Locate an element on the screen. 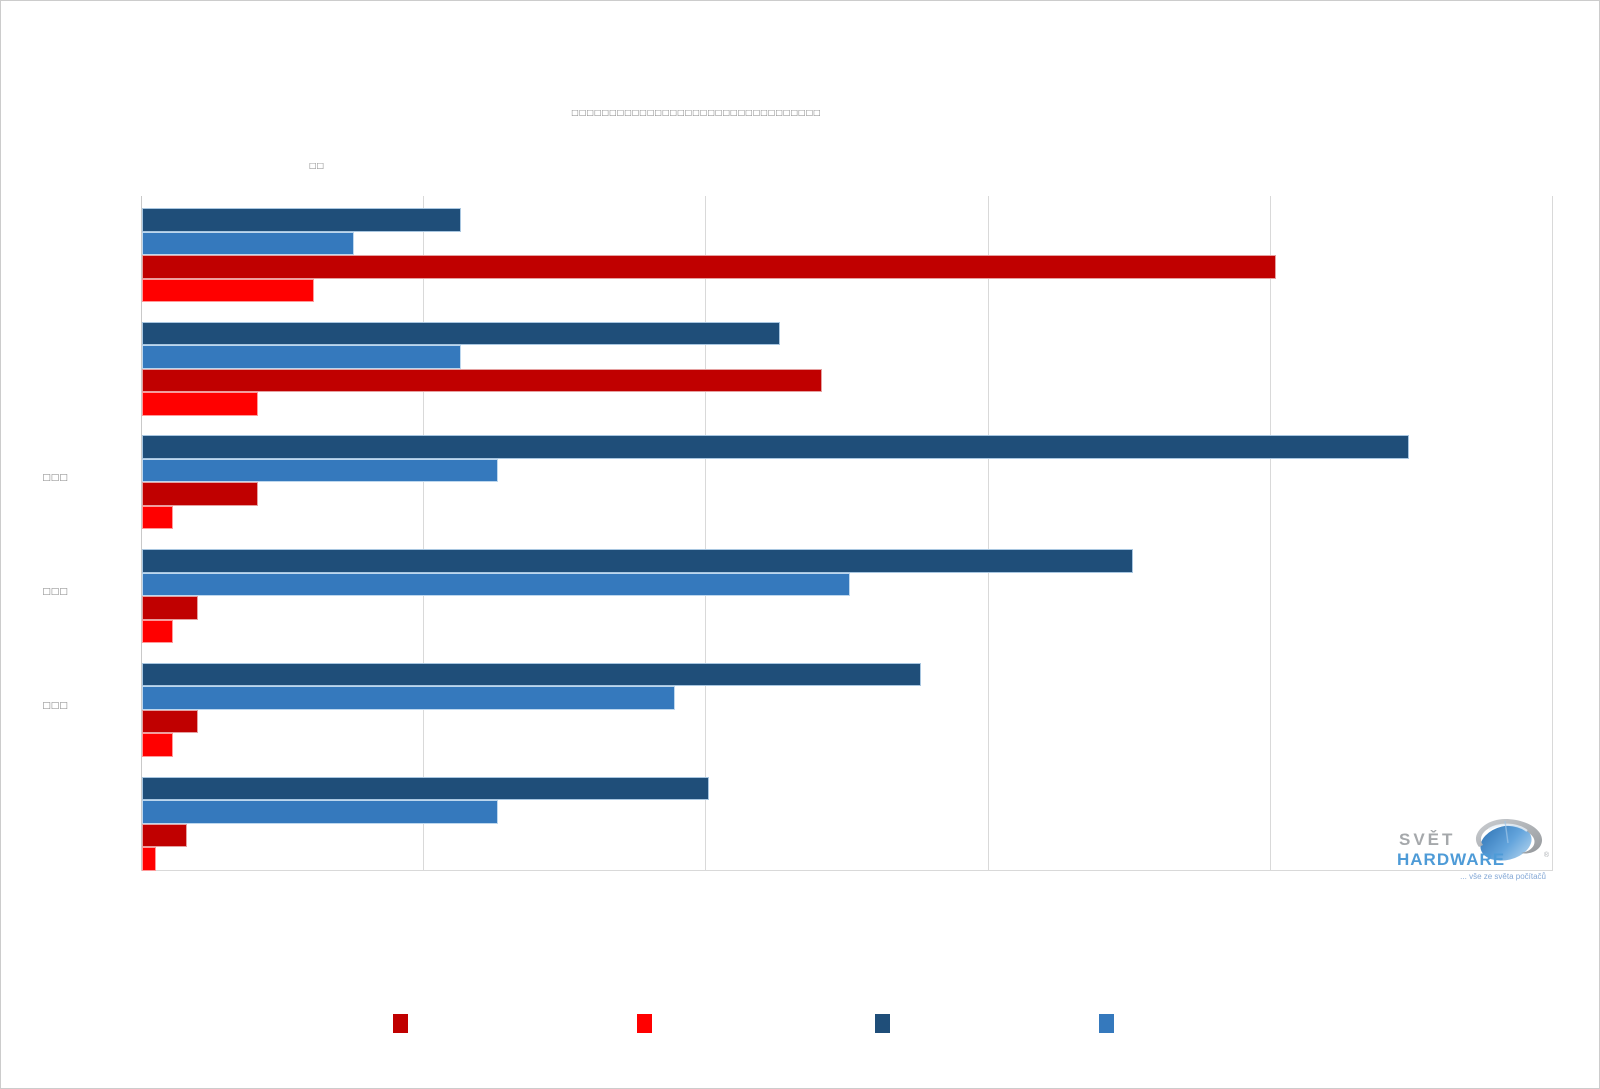 This screenshot has height=1089, width=1600. category-label-5: □□□ is located at coordinates (55, 706).